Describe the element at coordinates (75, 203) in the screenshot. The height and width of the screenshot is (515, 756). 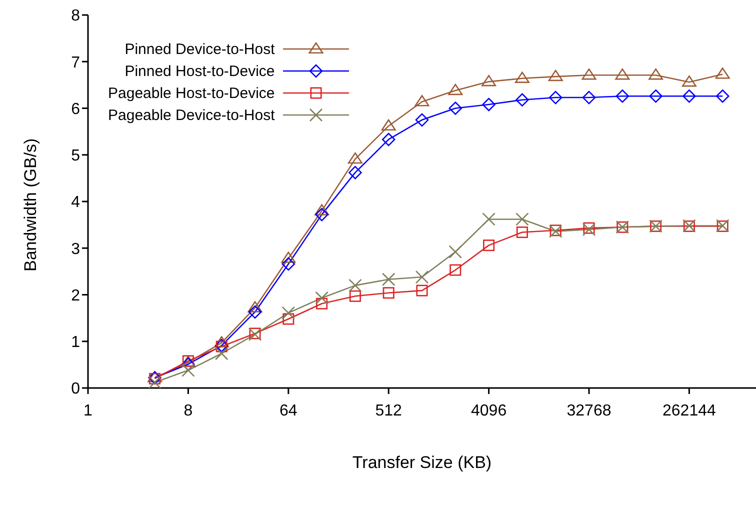
I see `y-tick-label: 4` at that location.